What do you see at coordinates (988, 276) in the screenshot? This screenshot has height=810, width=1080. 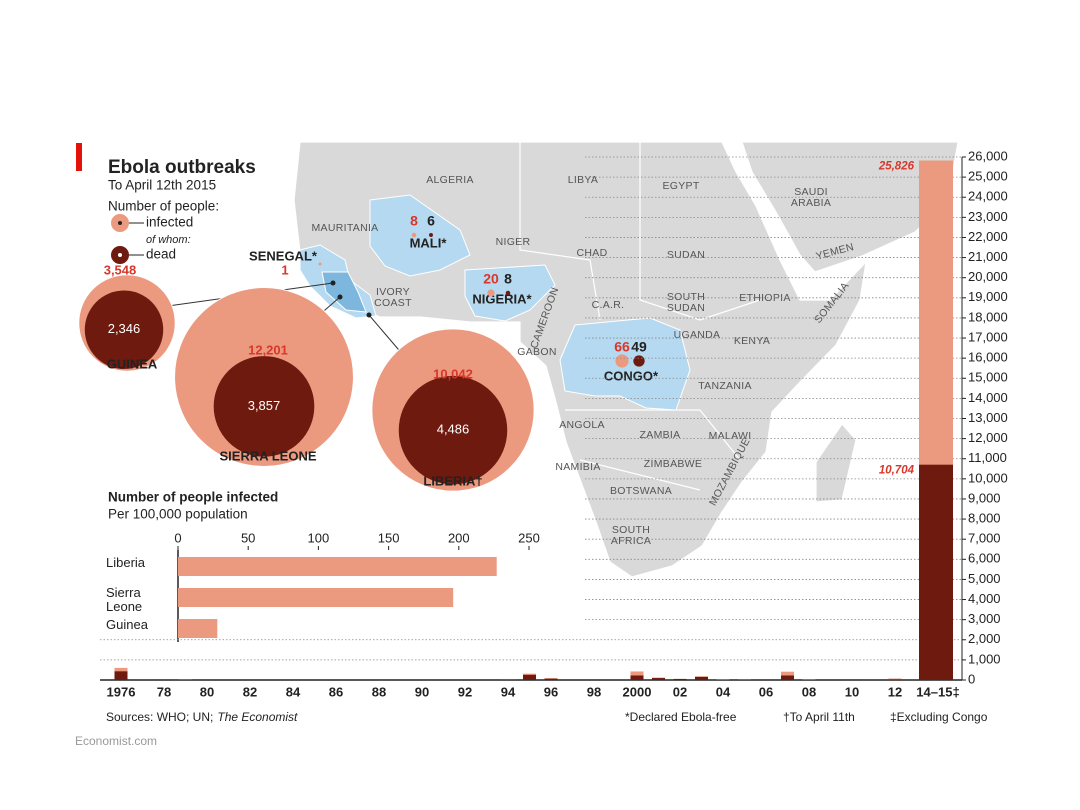 I see `y-tick-label: 20,000` at bounding box center [988, 276].